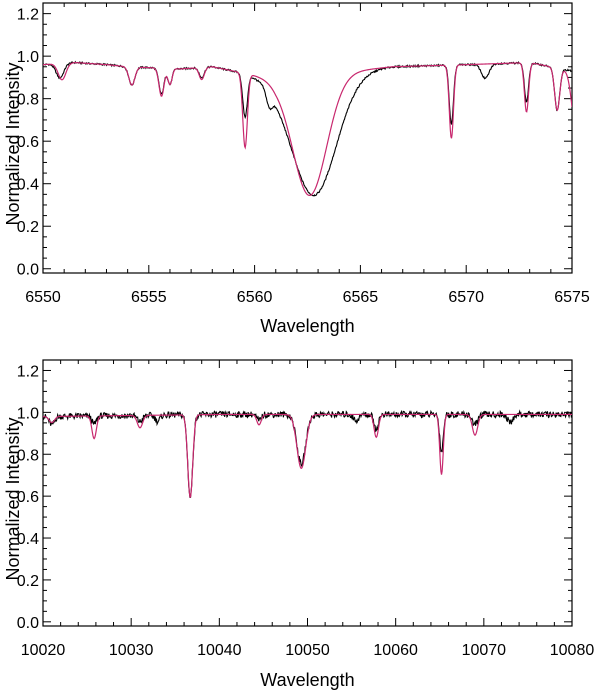 The height and width of the screenshot is (694, 600). I want to click on x-tick-label: 6575, so click(572, 297).